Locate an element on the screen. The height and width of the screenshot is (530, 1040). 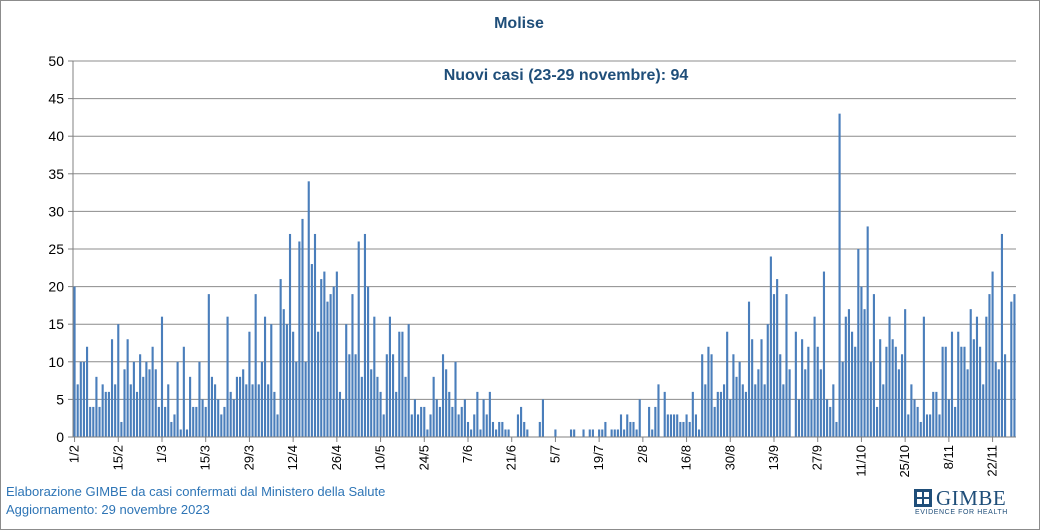
y-tick-label: 30 is located at coordinates (56, 211).